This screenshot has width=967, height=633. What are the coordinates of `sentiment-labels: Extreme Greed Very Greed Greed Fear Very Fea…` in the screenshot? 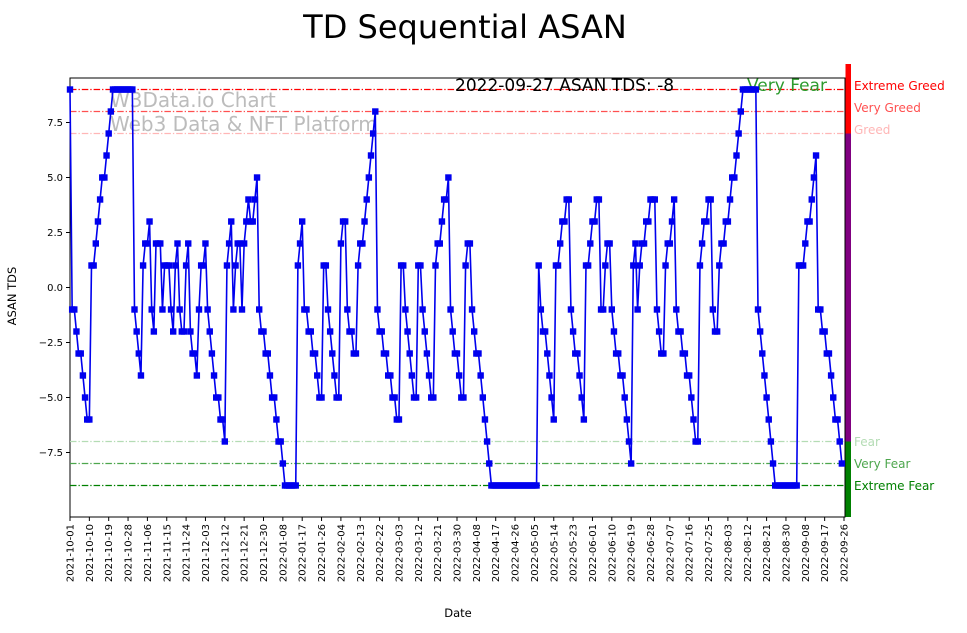 It's located at (899, 286).